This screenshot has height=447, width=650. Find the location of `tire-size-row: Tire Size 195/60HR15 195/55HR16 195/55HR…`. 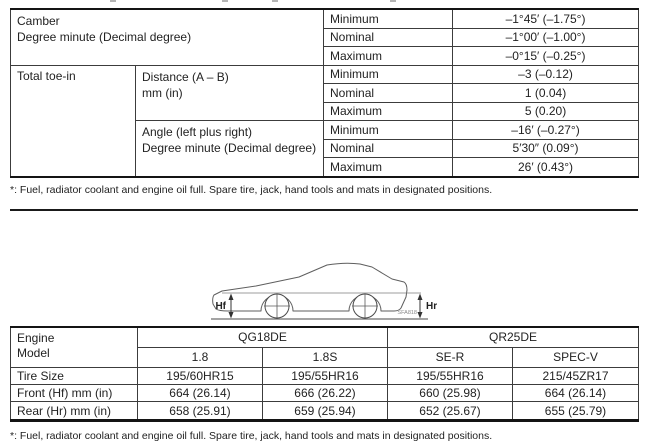

tire-size-row: Tire Size 195/60HR15 195/55HR16 195/55HR… is located at coordinates (324, 375).